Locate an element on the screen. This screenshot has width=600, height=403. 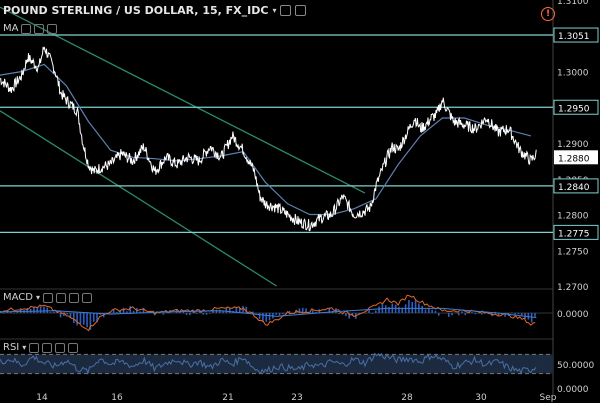
time-axis: 14 16 21 23 28 30 Sep is located at coordinates (296, 398).